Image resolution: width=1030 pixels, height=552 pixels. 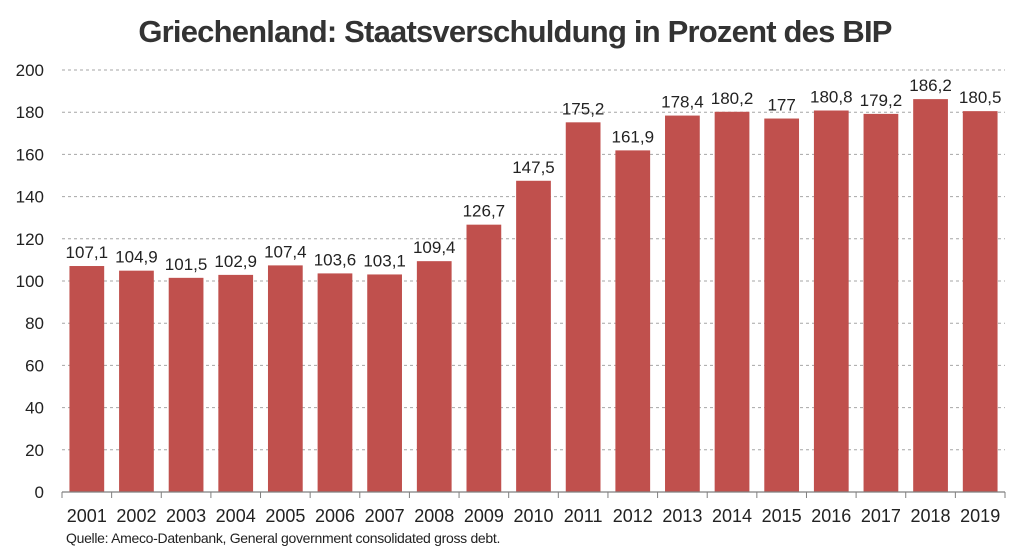 I want to click on x-tick-label: 2016, so click(x=831, y=516).